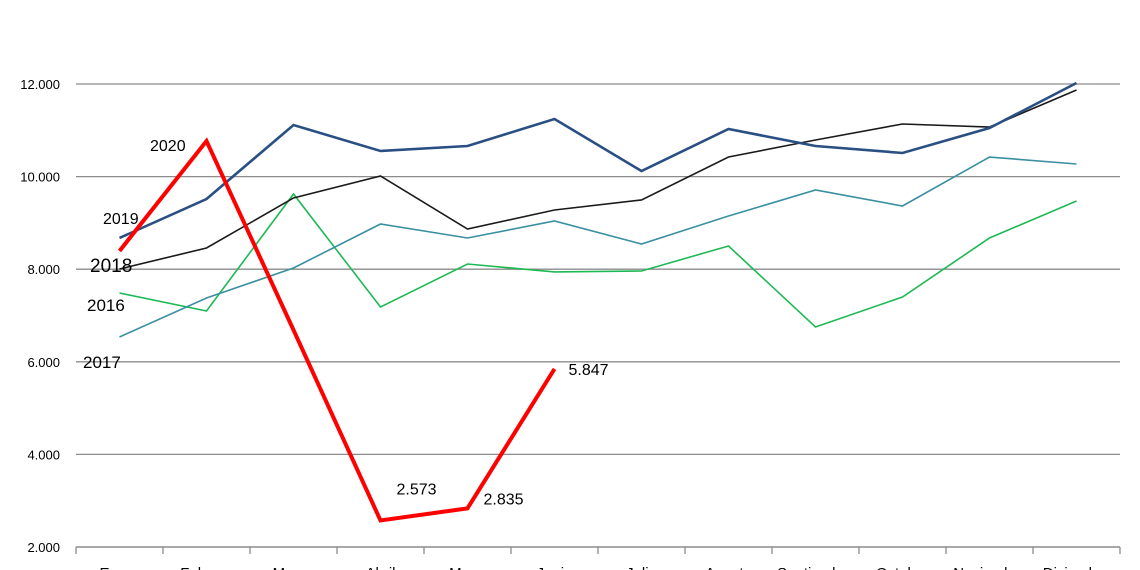 This screenshot has height=570, width=1140. I want to click on y-tick-label: 10.000, so click(40, 177).